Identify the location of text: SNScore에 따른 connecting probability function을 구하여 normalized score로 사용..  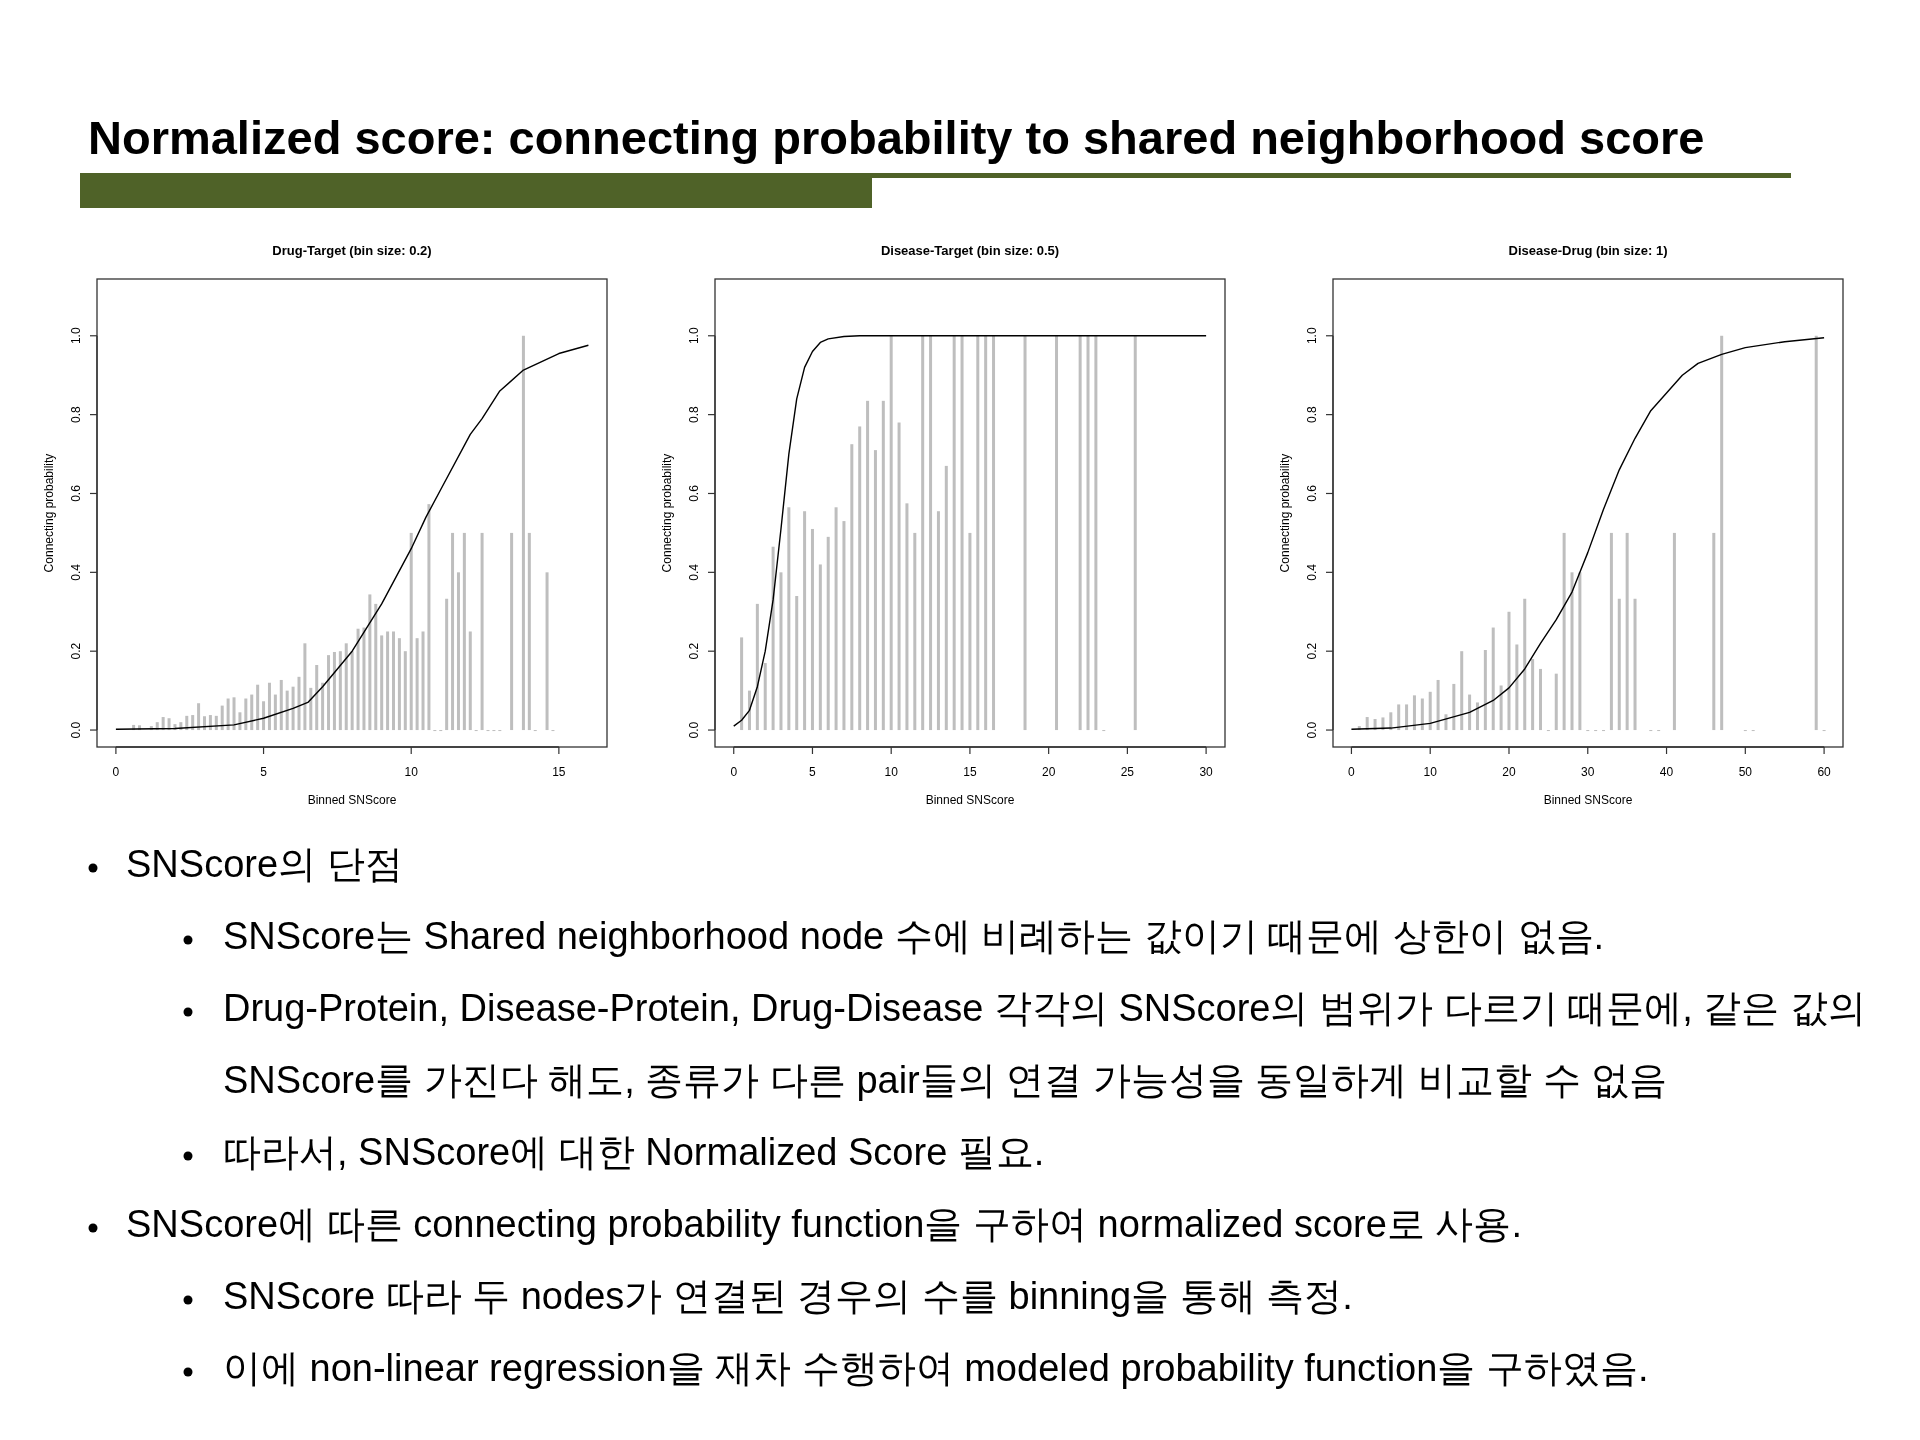
(824, 1224).